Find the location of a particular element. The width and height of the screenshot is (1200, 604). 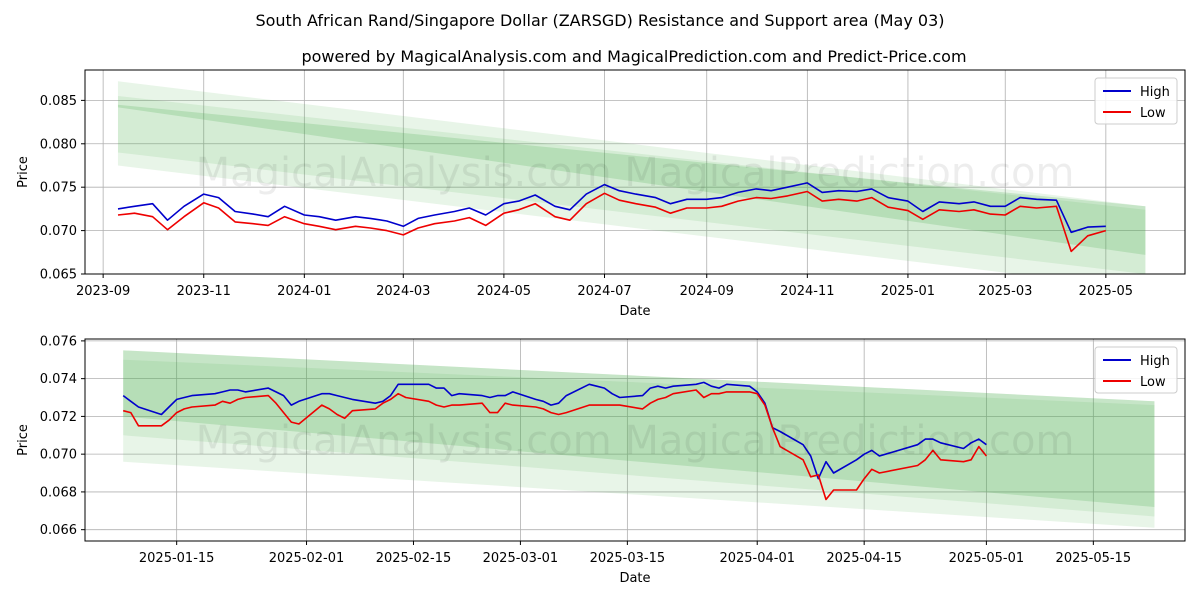

x-tick-label: 2025-04-15 is located at coordinates (864, 558).